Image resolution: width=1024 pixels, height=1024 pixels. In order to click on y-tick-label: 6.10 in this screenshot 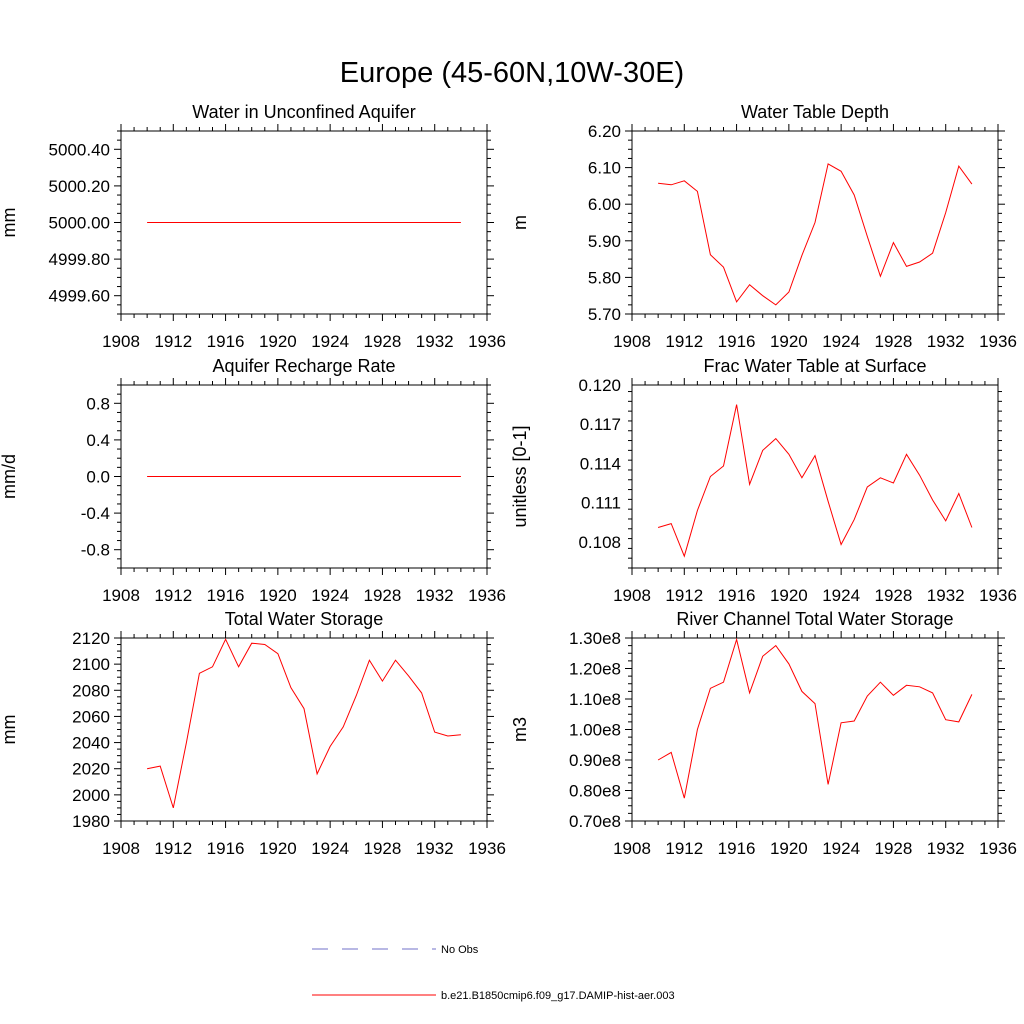, I will do `click(604, 168)`.